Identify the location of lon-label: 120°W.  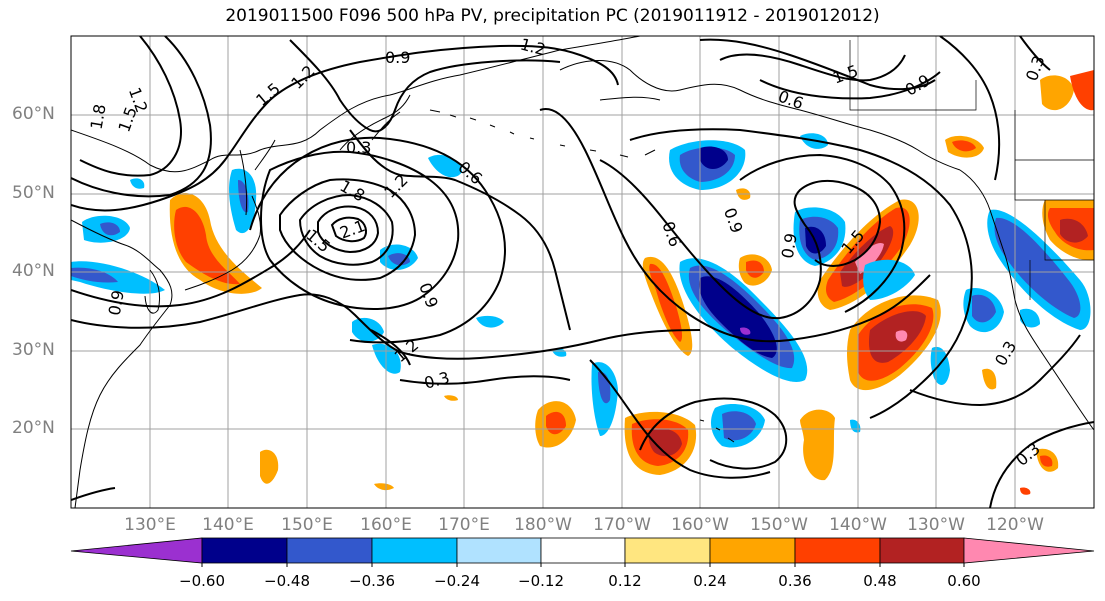
(1015, 525).